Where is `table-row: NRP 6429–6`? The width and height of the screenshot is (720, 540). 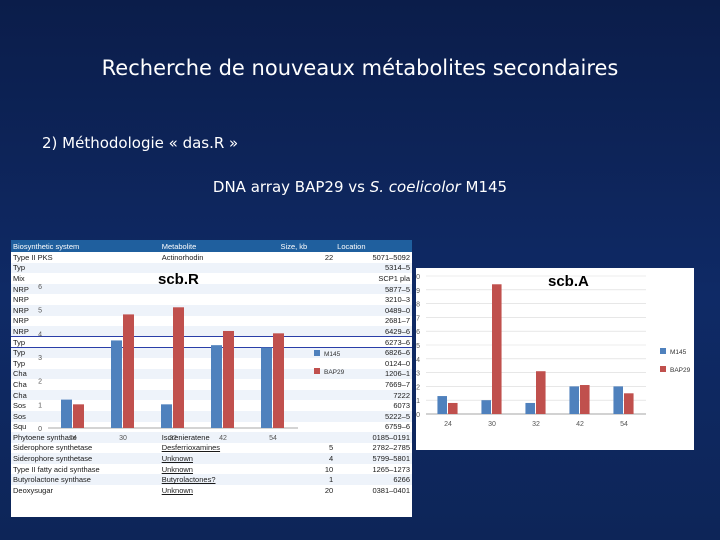 table-row: NRP 6429–6 is located at coordinates (211, 331).